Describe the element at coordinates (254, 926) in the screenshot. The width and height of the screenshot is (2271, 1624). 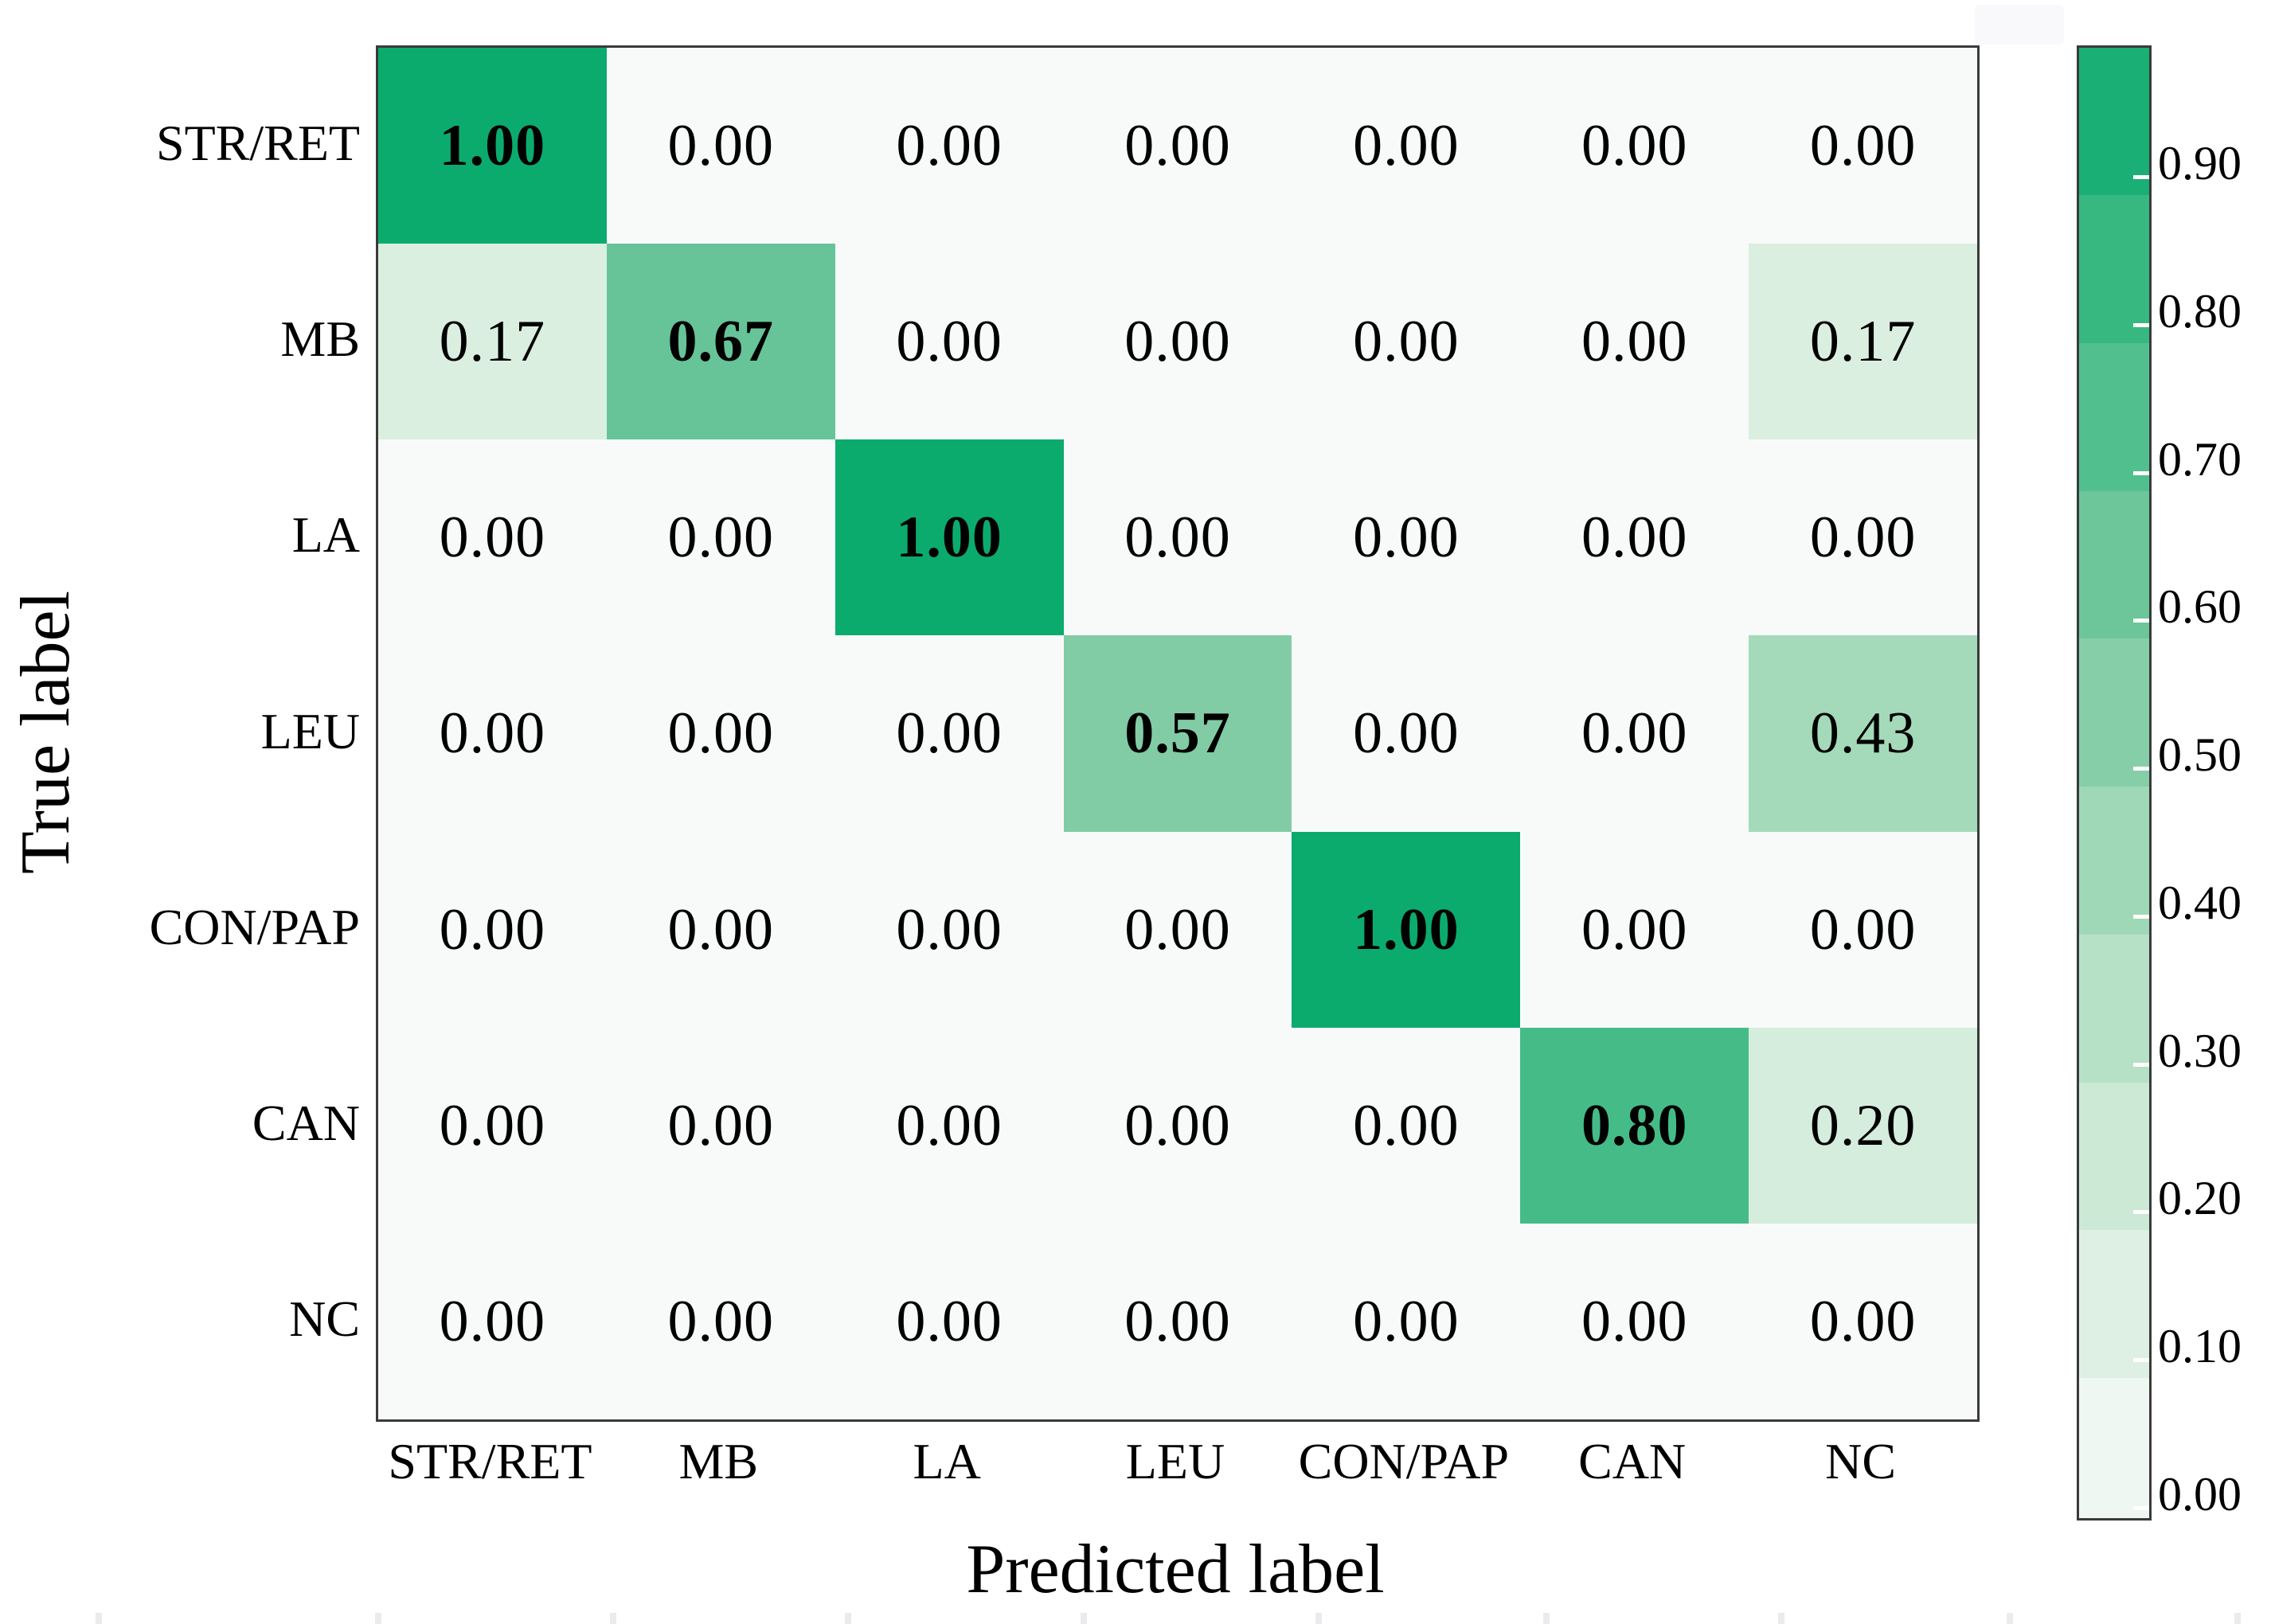
I see `y-tick-label: CON/PAP` at that location.